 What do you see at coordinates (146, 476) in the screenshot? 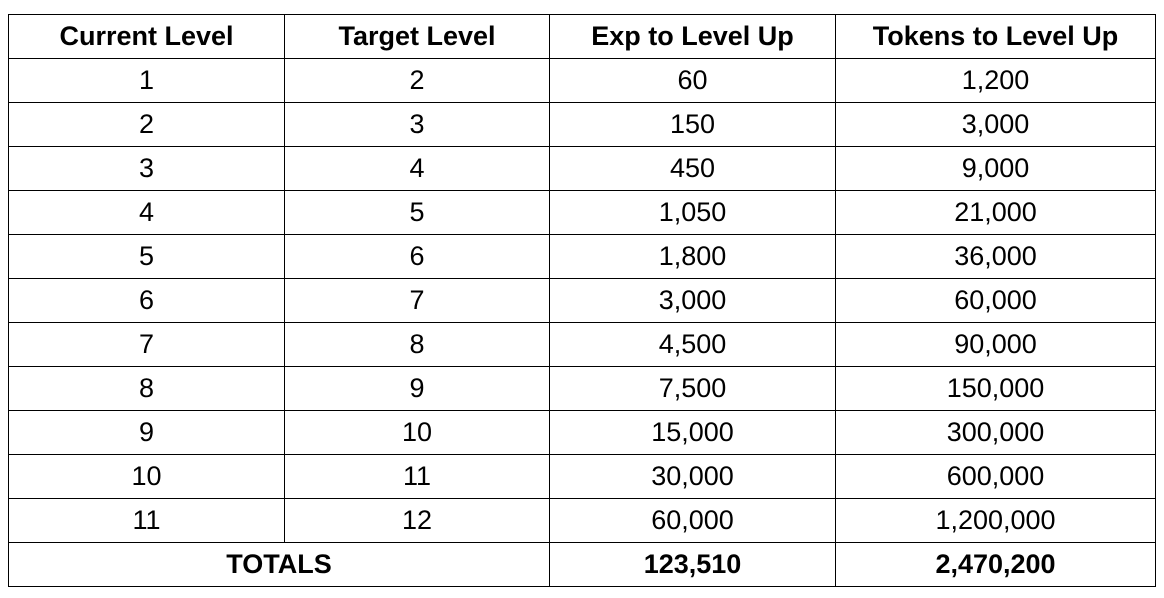
I see `current-level-cell: 10` at bounding box center [146, 476].